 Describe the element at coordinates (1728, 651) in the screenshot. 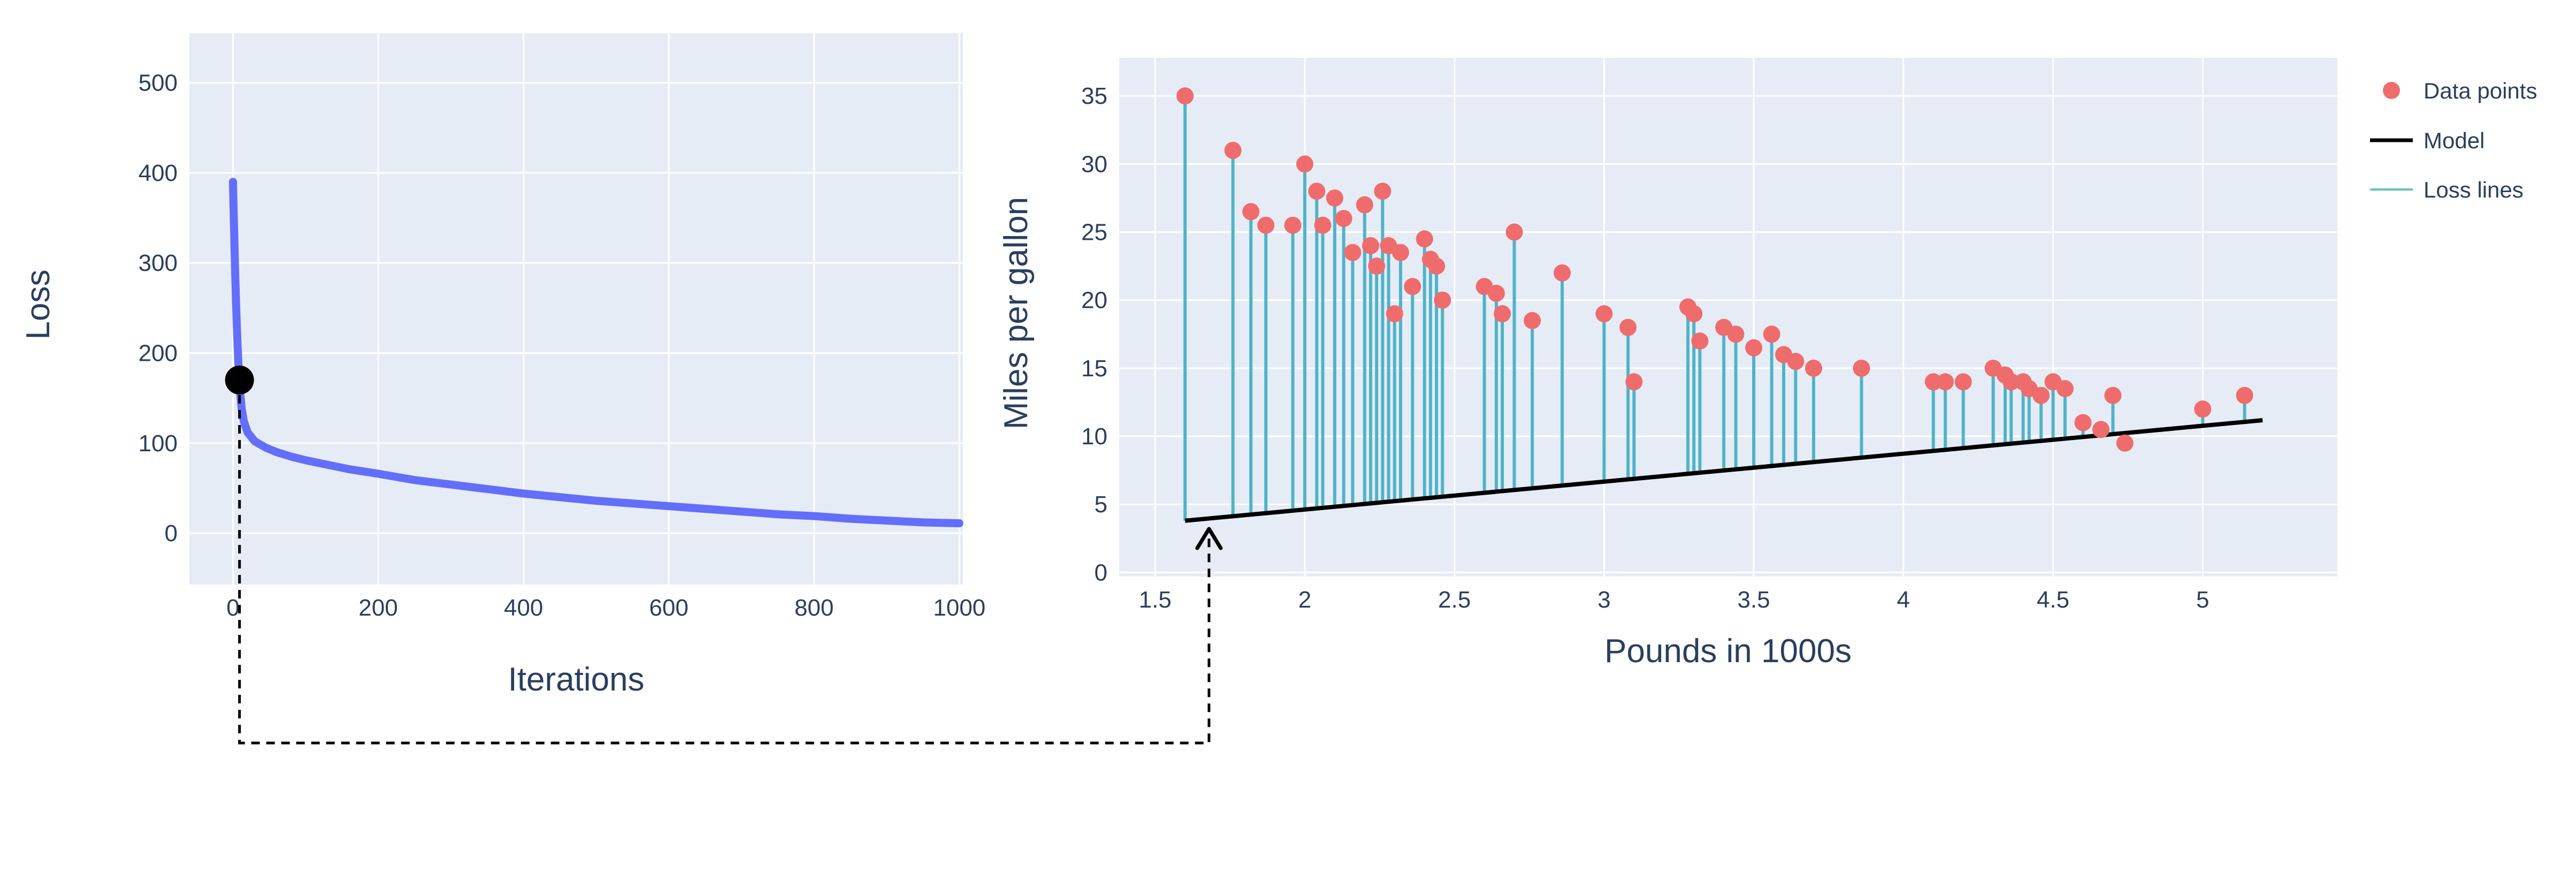

I see `model-x-axis-title: Pounds in 1000s` at that location.